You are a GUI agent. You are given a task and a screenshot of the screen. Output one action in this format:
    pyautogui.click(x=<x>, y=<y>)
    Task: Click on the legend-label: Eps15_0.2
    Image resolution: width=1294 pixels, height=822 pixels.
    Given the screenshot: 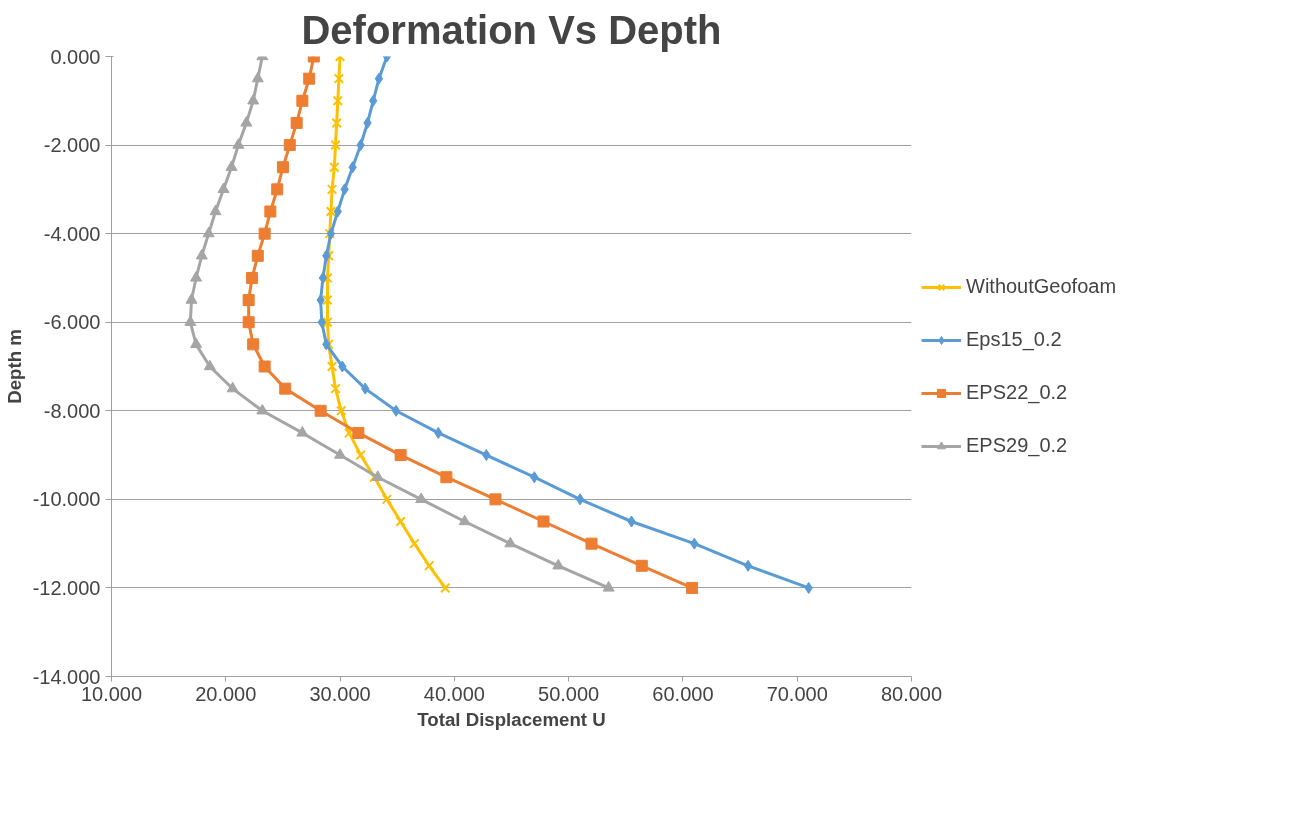 What is the action you would take?
    pyautogui.click(x=1014, y=339)
    